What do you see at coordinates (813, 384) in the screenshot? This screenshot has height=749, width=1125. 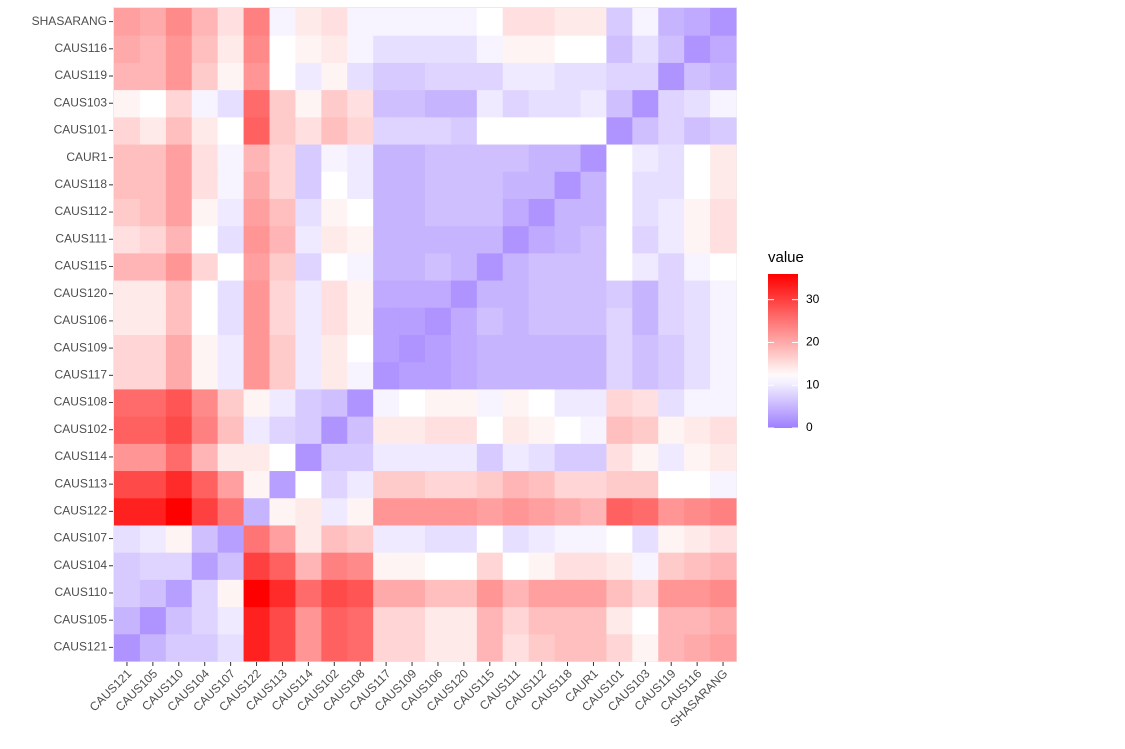 I see `legend-tick-label: 10` at bounding box center [813, 384].